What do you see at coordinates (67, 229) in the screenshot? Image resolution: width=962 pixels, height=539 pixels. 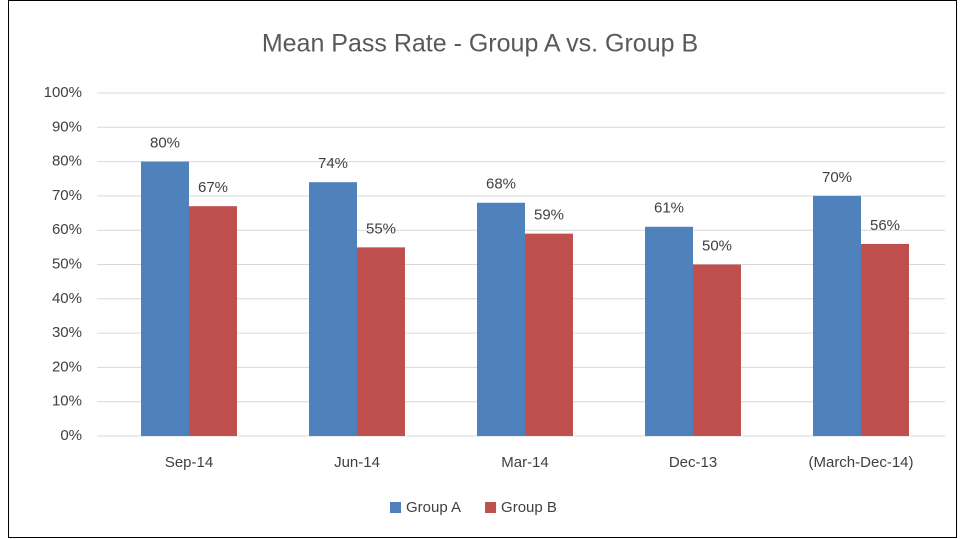 I see `y-tick-label: 60%` at bounding box center [67, 229].